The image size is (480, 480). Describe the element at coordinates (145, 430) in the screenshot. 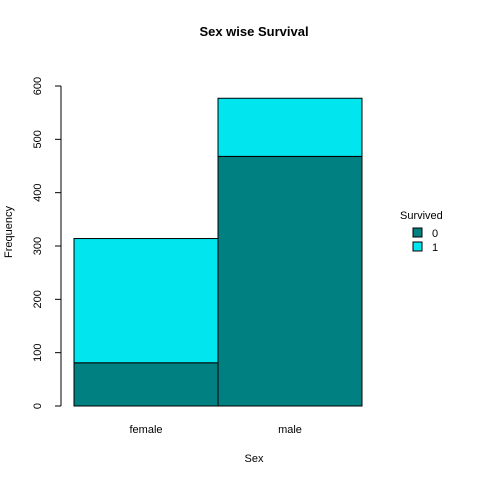

I see `x-tick-label-female: female` at that location.